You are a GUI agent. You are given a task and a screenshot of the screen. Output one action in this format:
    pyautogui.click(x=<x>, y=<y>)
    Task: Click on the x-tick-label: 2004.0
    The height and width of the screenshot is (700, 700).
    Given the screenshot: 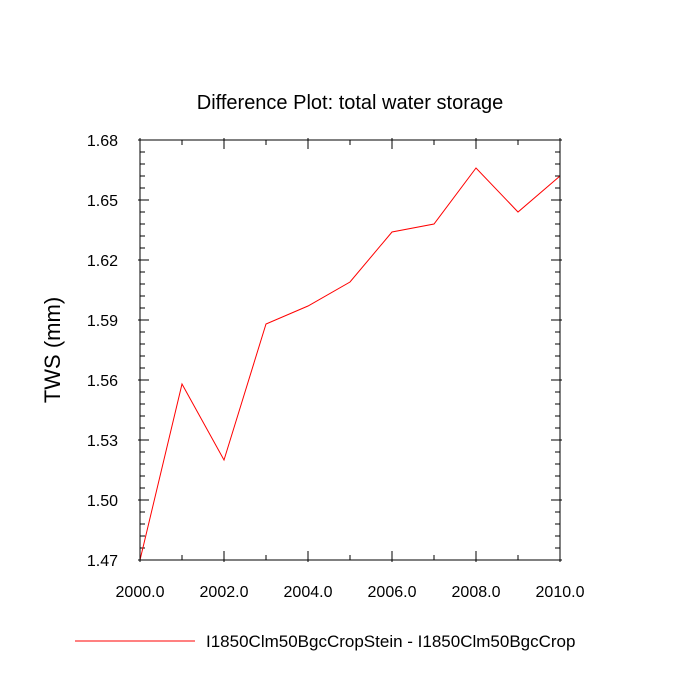 What is the action you would take?
    pyautogui.click(x=308, y=592)
    